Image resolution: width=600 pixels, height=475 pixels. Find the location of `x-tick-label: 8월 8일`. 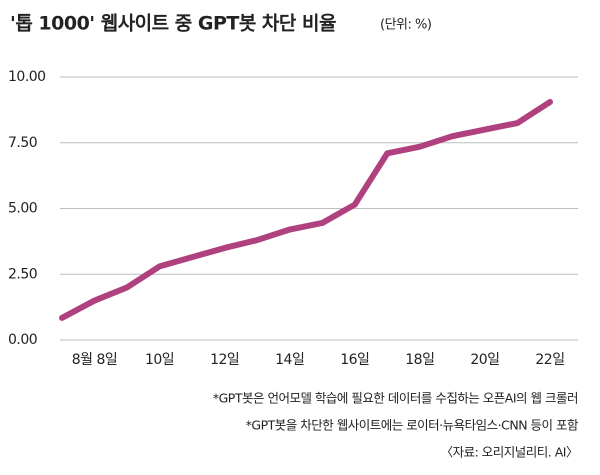

x-tick-label: 8월 8일 is located at coordinates (95, 360).